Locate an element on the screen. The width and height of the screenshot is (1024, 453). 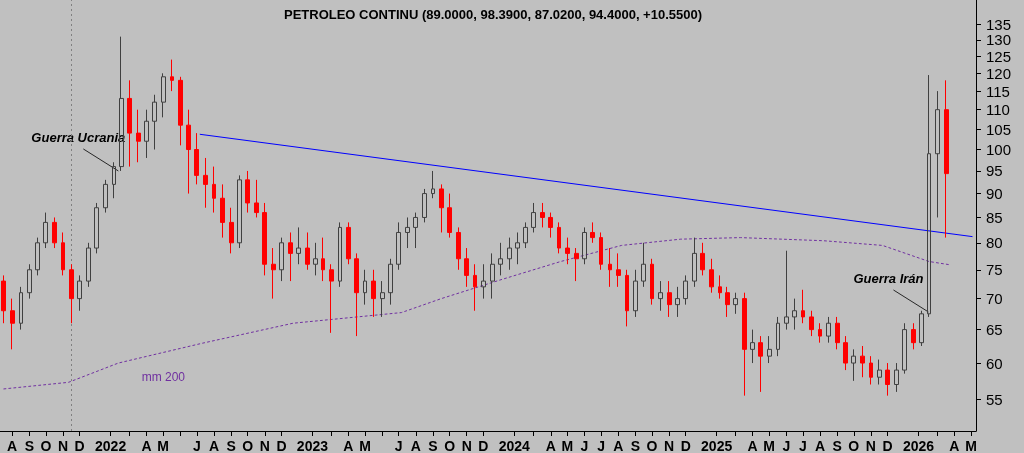
y-tick-label: 120 is located at coordinates (999, 73).